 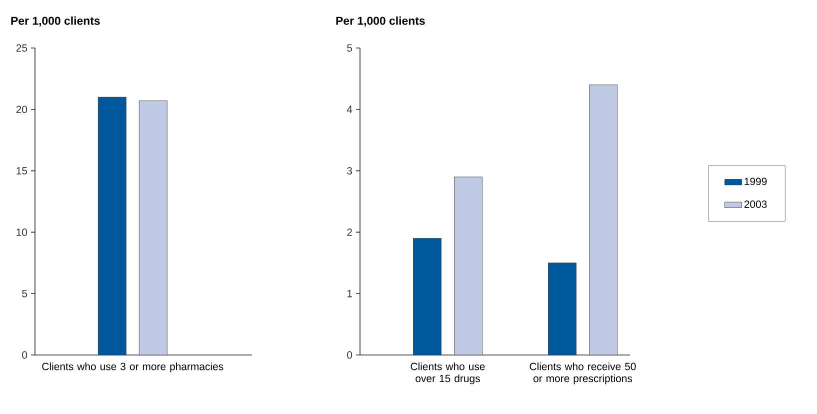 What do you see at coordinates (349, 294) in the screenshot?
I see `y-tick-label: 1` at bounding box center [349, 294].